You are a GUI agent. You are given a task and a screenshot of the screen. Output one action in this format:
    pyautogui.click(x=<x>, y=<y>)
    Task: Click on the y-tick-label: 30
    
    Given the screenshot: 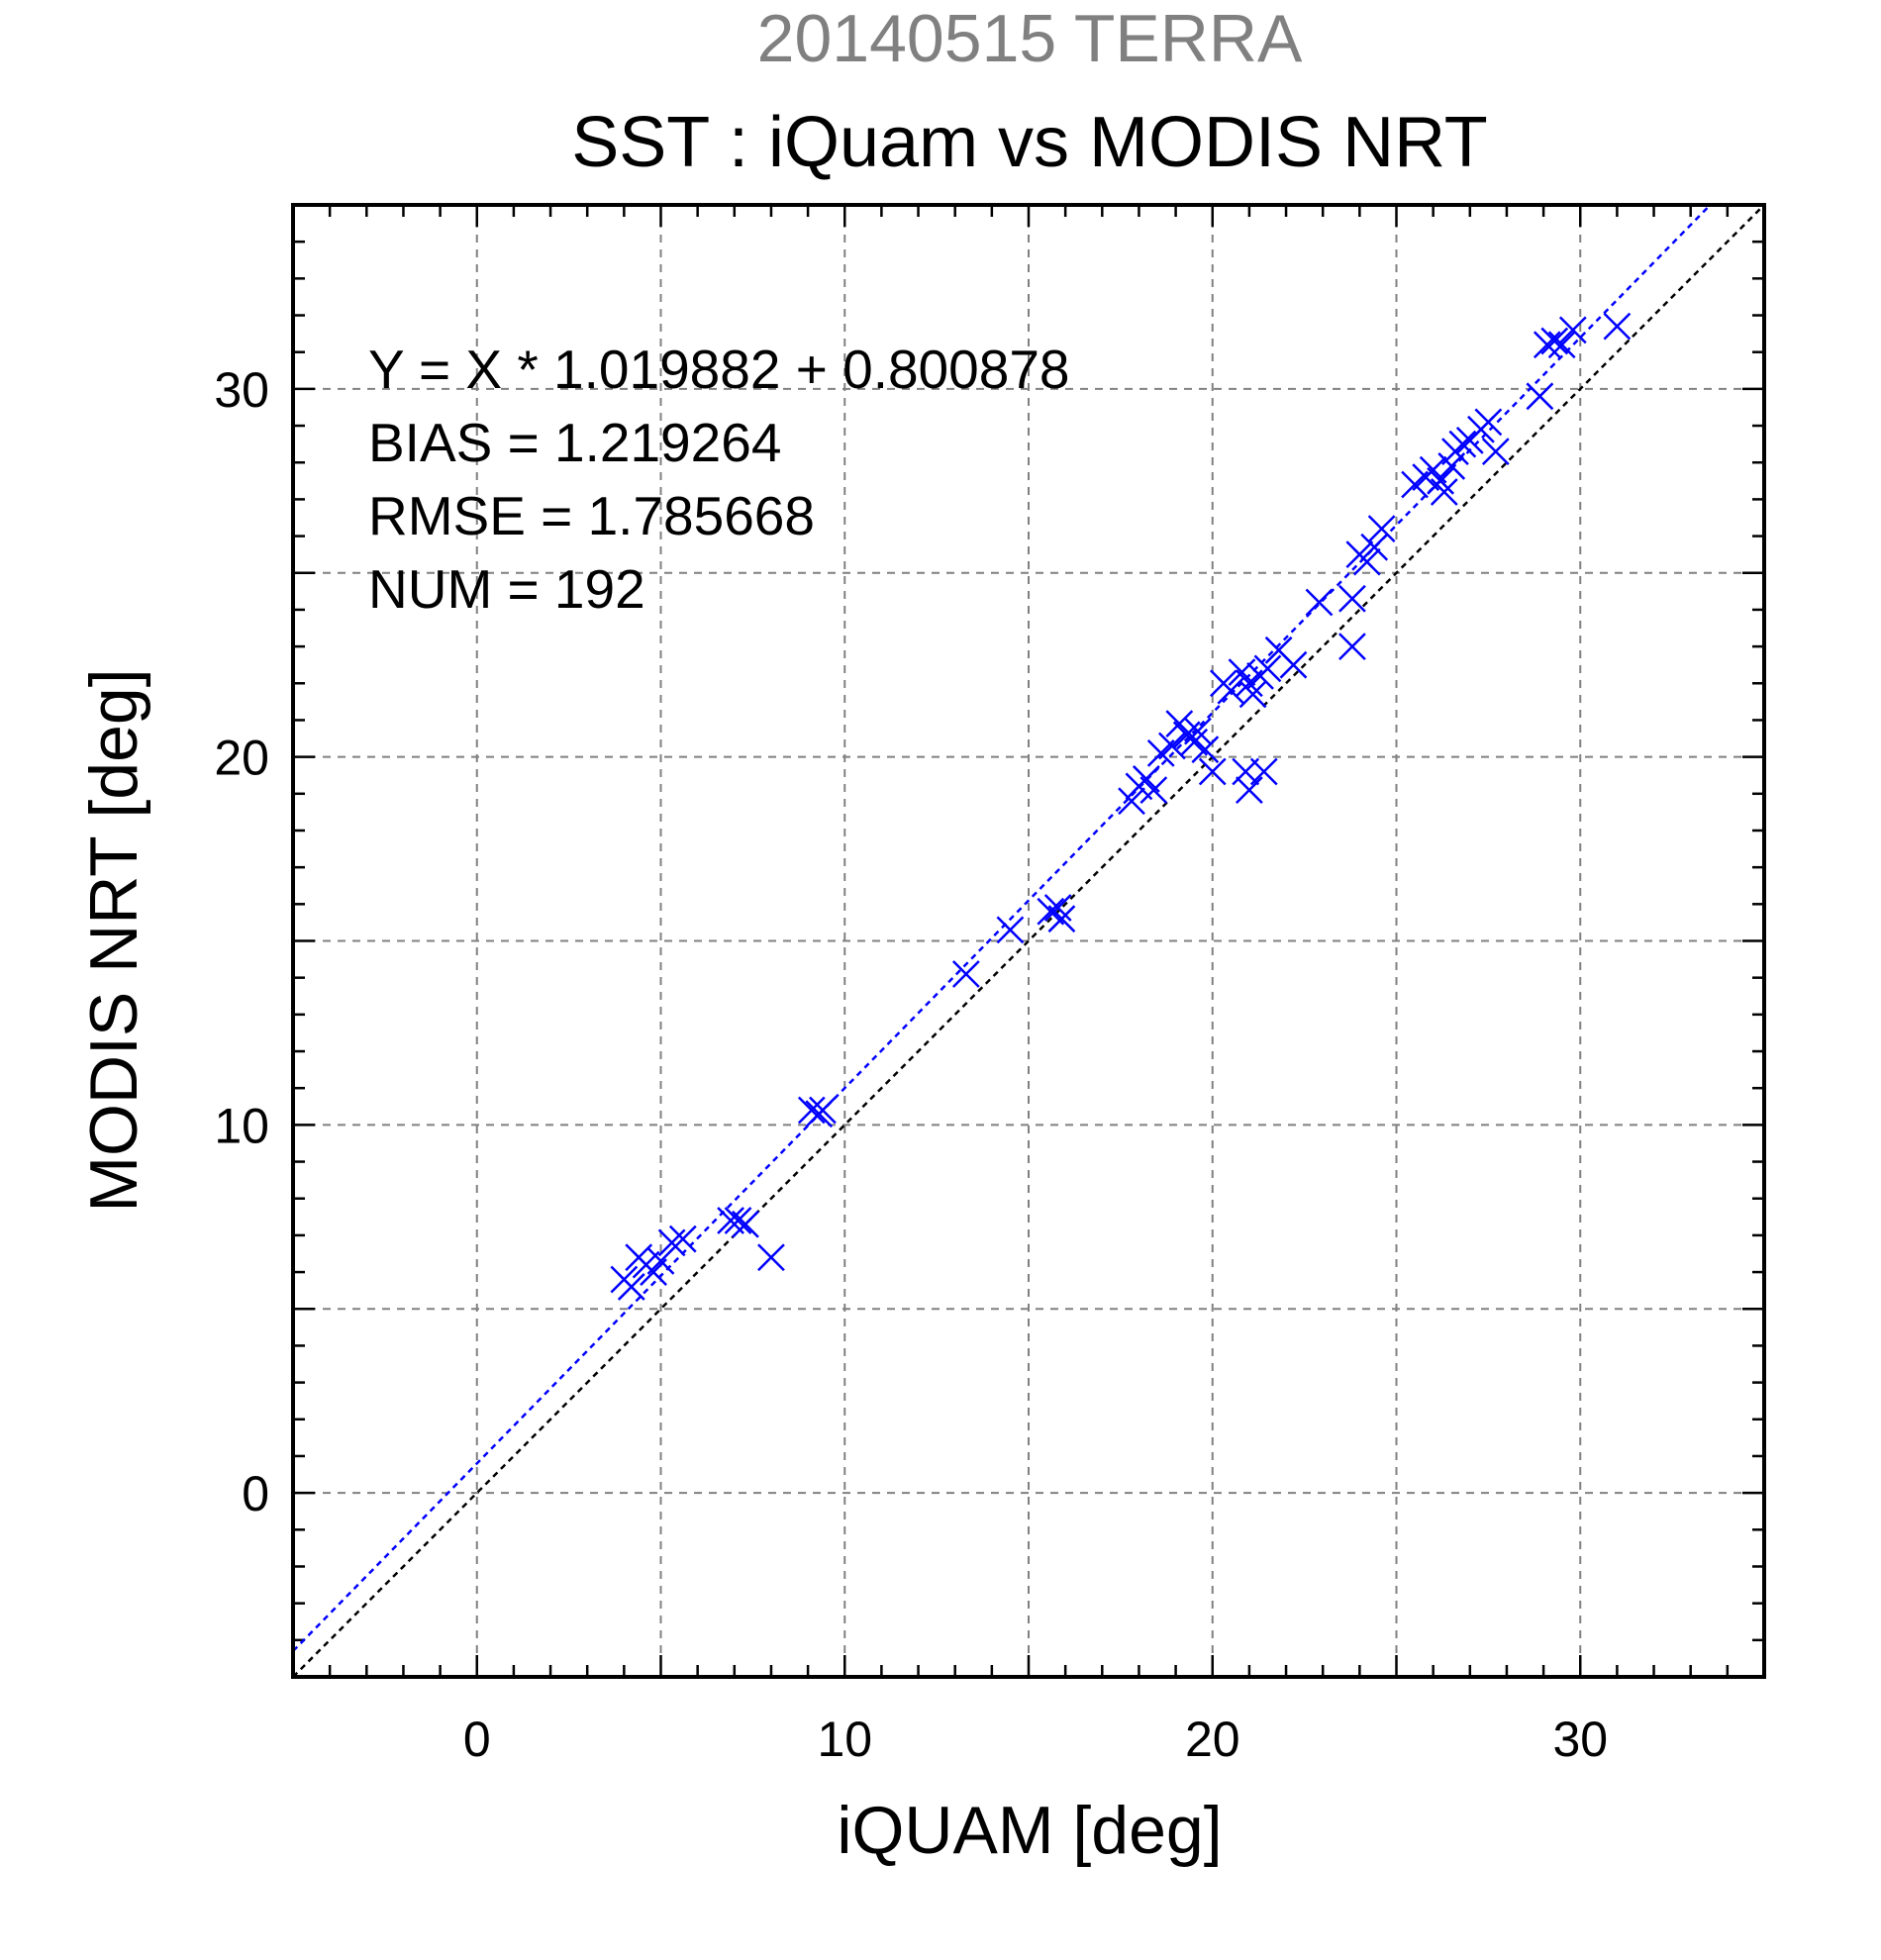 What is the action you would take?
    pyautogui.click(x=242, y=390)
    